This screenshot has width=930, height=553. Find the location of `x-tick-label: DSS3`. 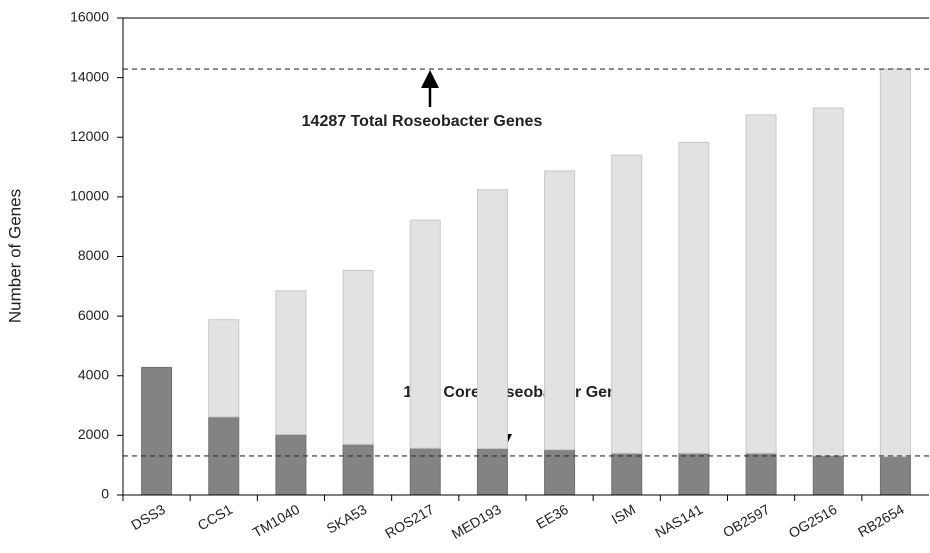

x-tick-label: DSS3 is located at coordinates (148, 517).